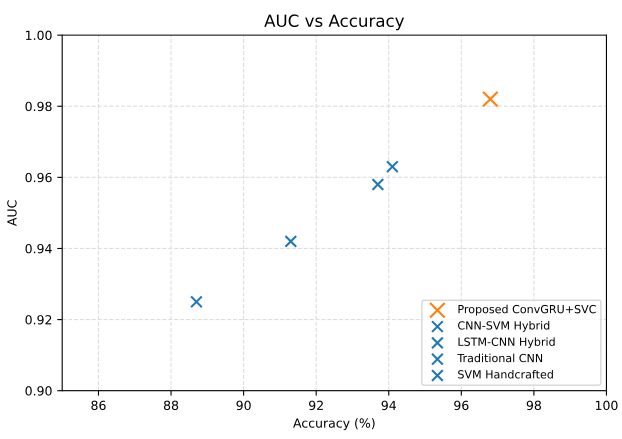  Describe the element at coordinates (38, 320) in the screenshot. I see `y-tick-label: 0.92` at that location.